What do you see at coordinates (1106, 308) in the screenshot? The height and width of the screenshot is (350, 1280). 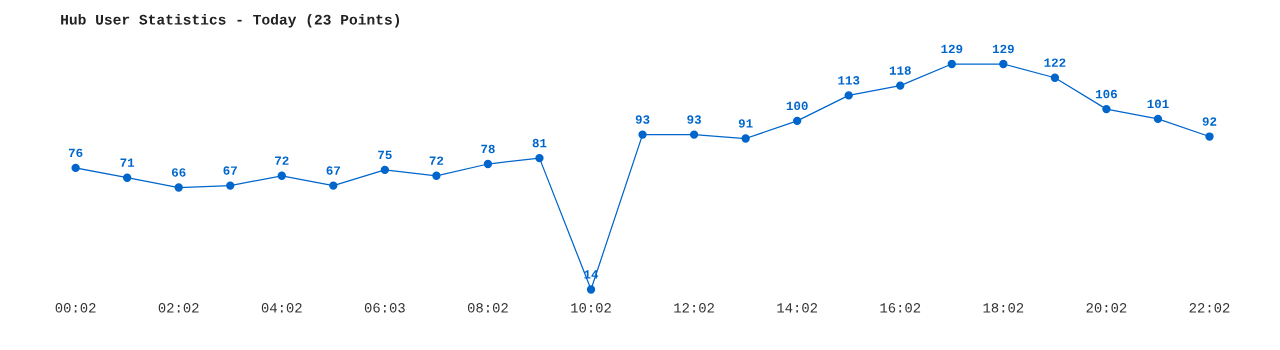 I see `x-tick-label: 20:02` at bounding box center [1106, 308].